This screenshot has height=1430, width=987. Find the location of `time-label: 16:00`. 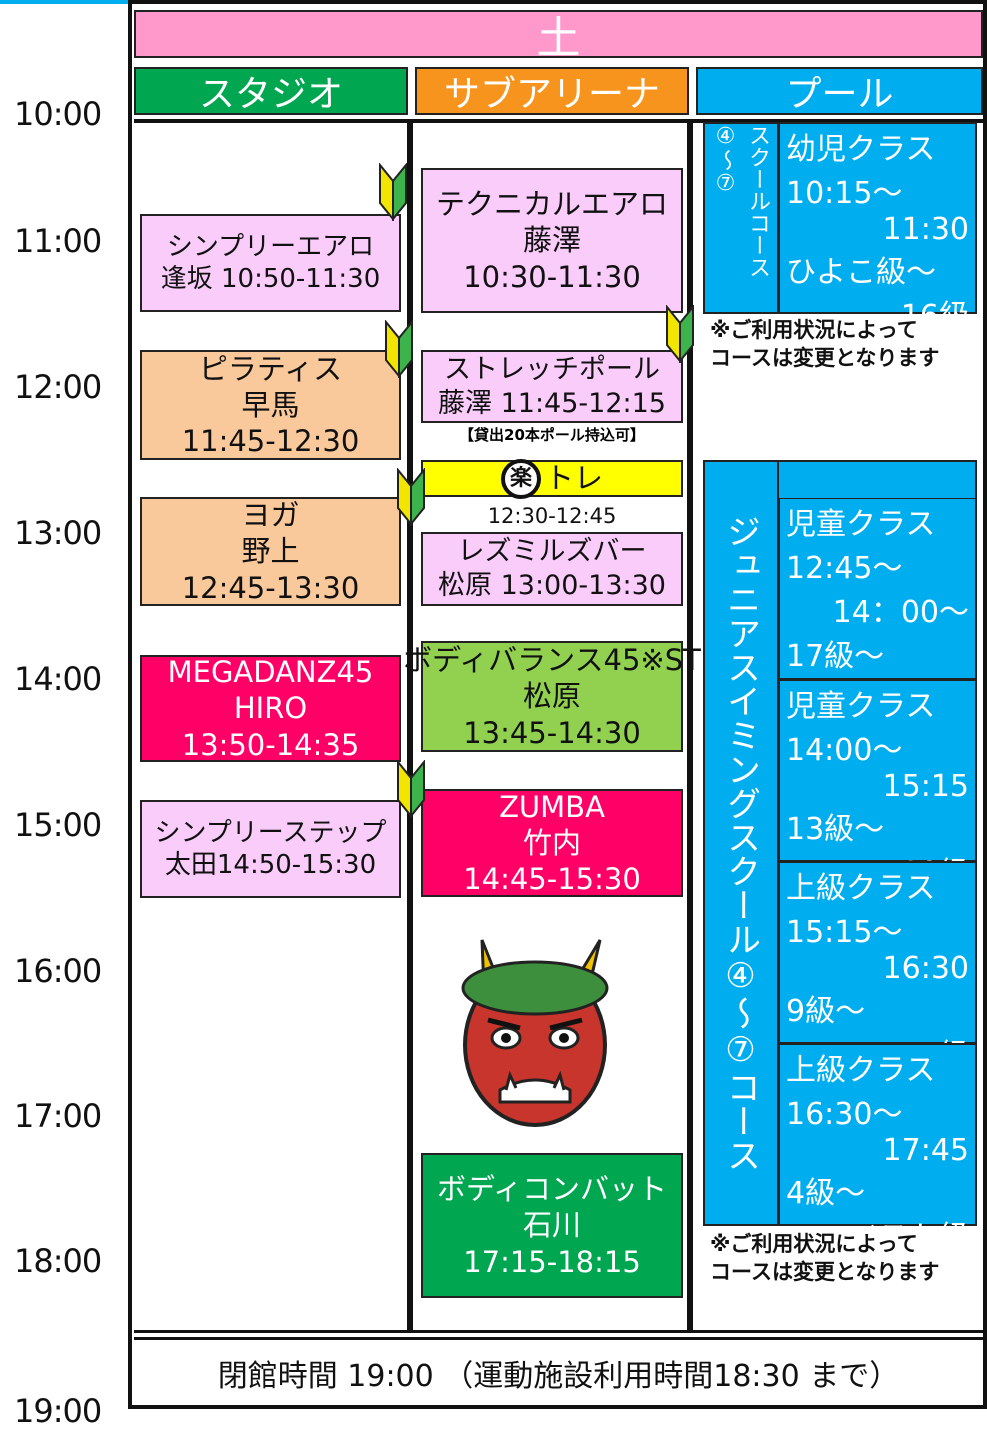

time-label: 16:00 is located at coordinates (58, 971).